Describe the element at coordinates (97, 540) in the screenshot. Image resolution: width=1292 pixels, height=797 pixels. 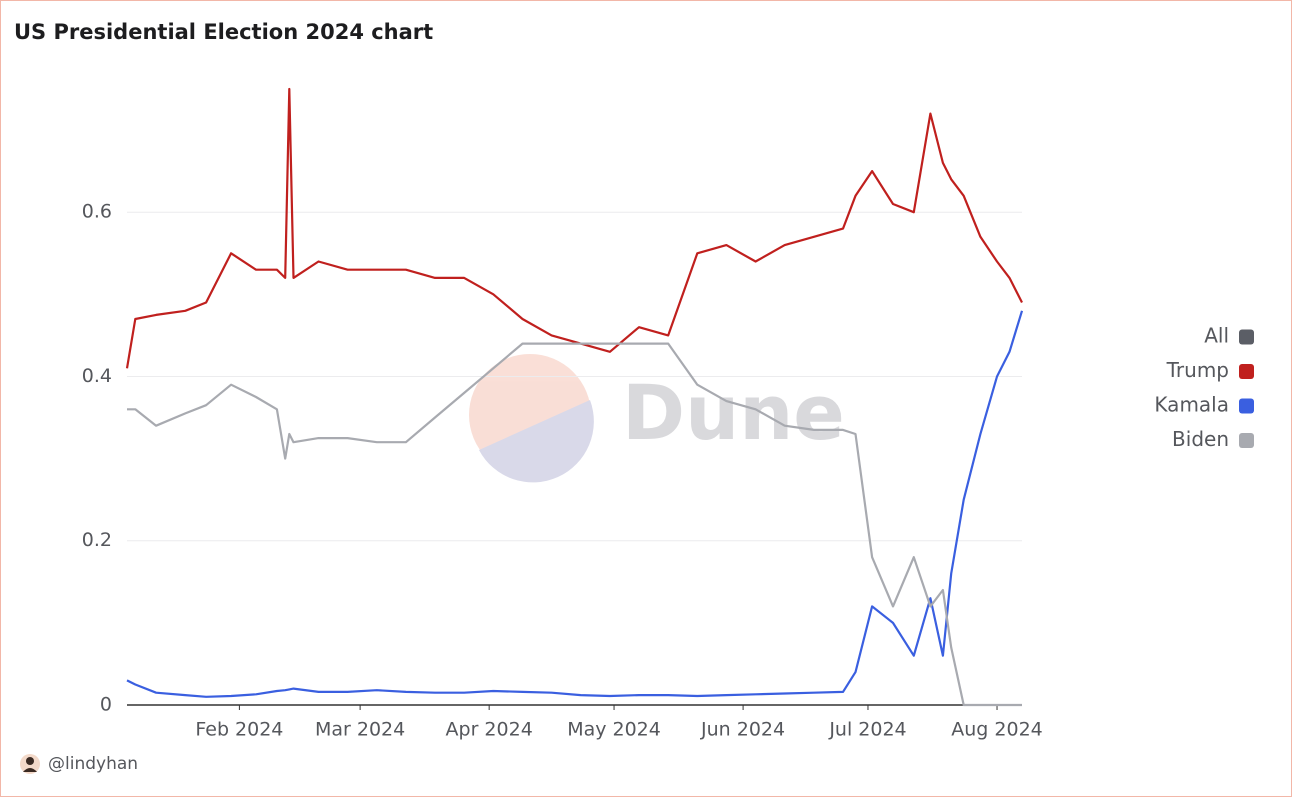
I see `y-tick-label: 0.2` at that location.